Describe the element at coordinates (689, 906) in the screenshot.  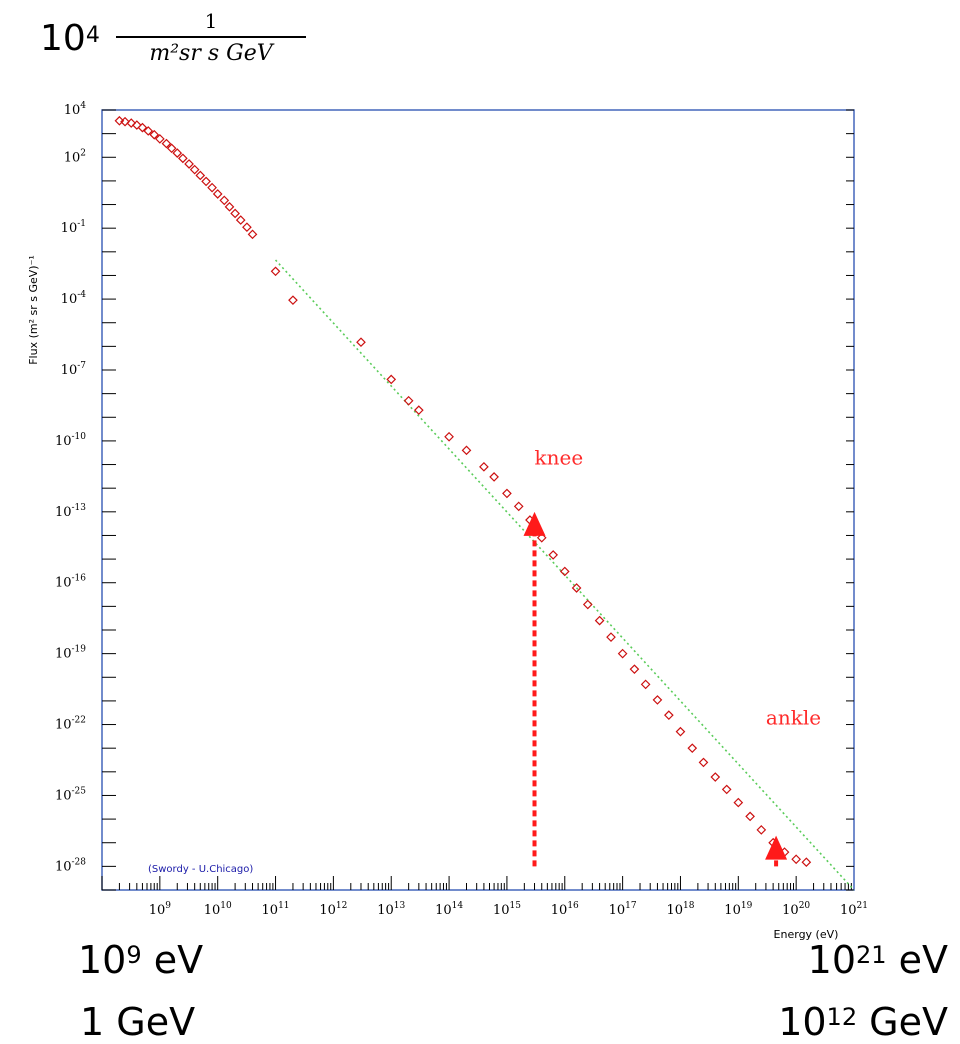
I see `tick-exponent: 18` at that location.